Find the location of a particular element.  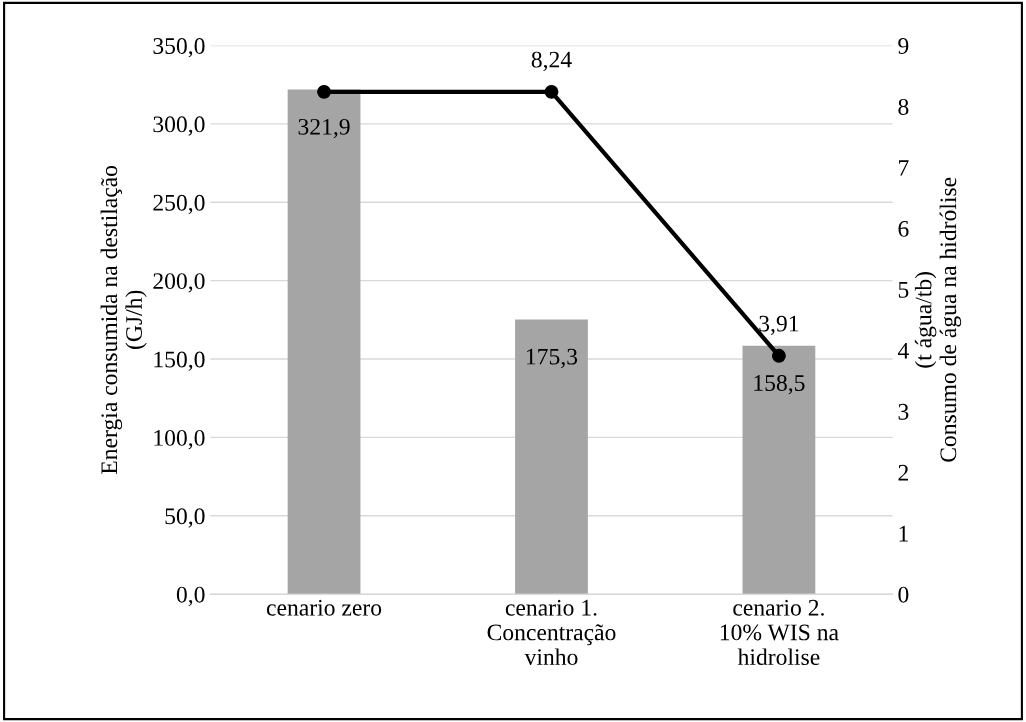

y-axis-title: Energia consumida na destilação (GJ/h) is located at coordinates (123, 320).